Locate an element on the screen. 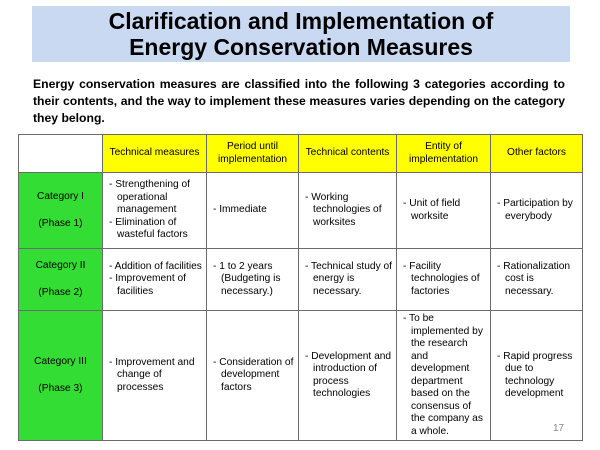  header-technical-measures: Technical measures is located at coordinates (154, 153).